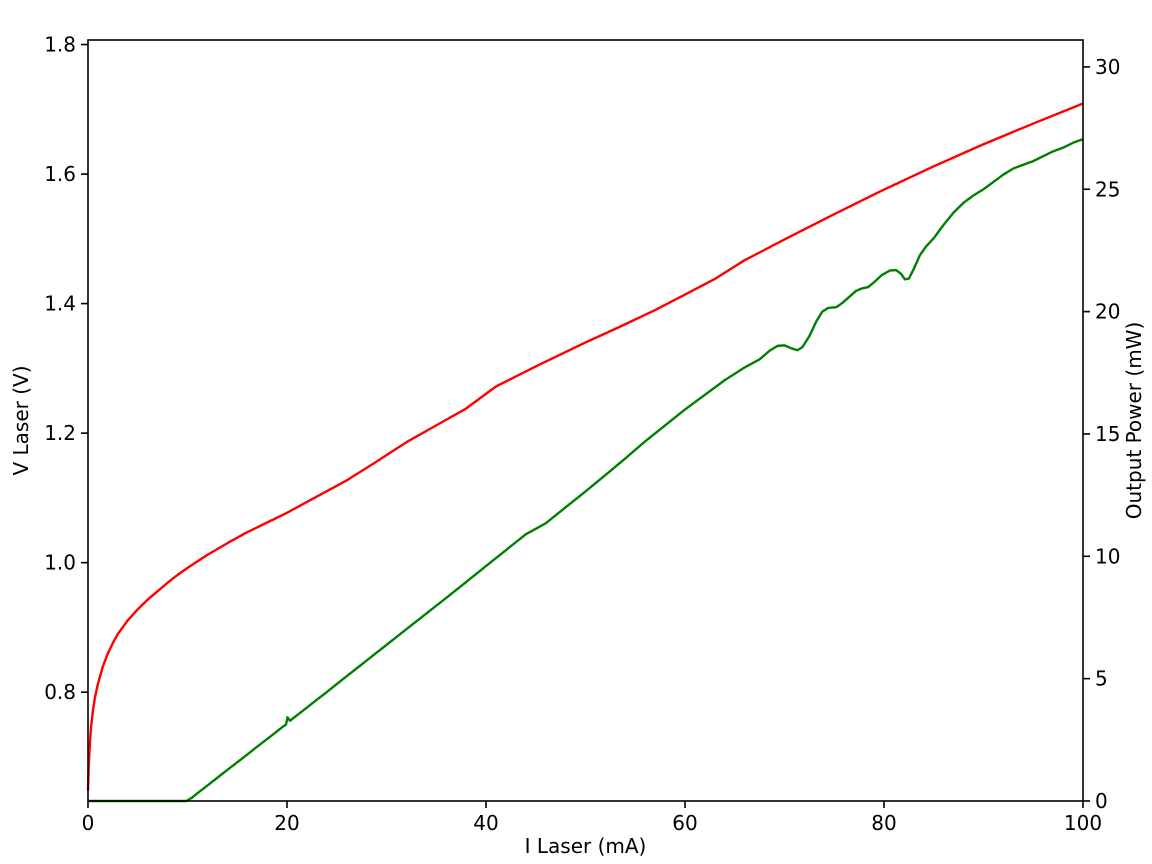  What do you see at coordinates (1101, 801) in the screenshot?
I see `right-y-tick-label: 0` at bounding box center [1101, 801].